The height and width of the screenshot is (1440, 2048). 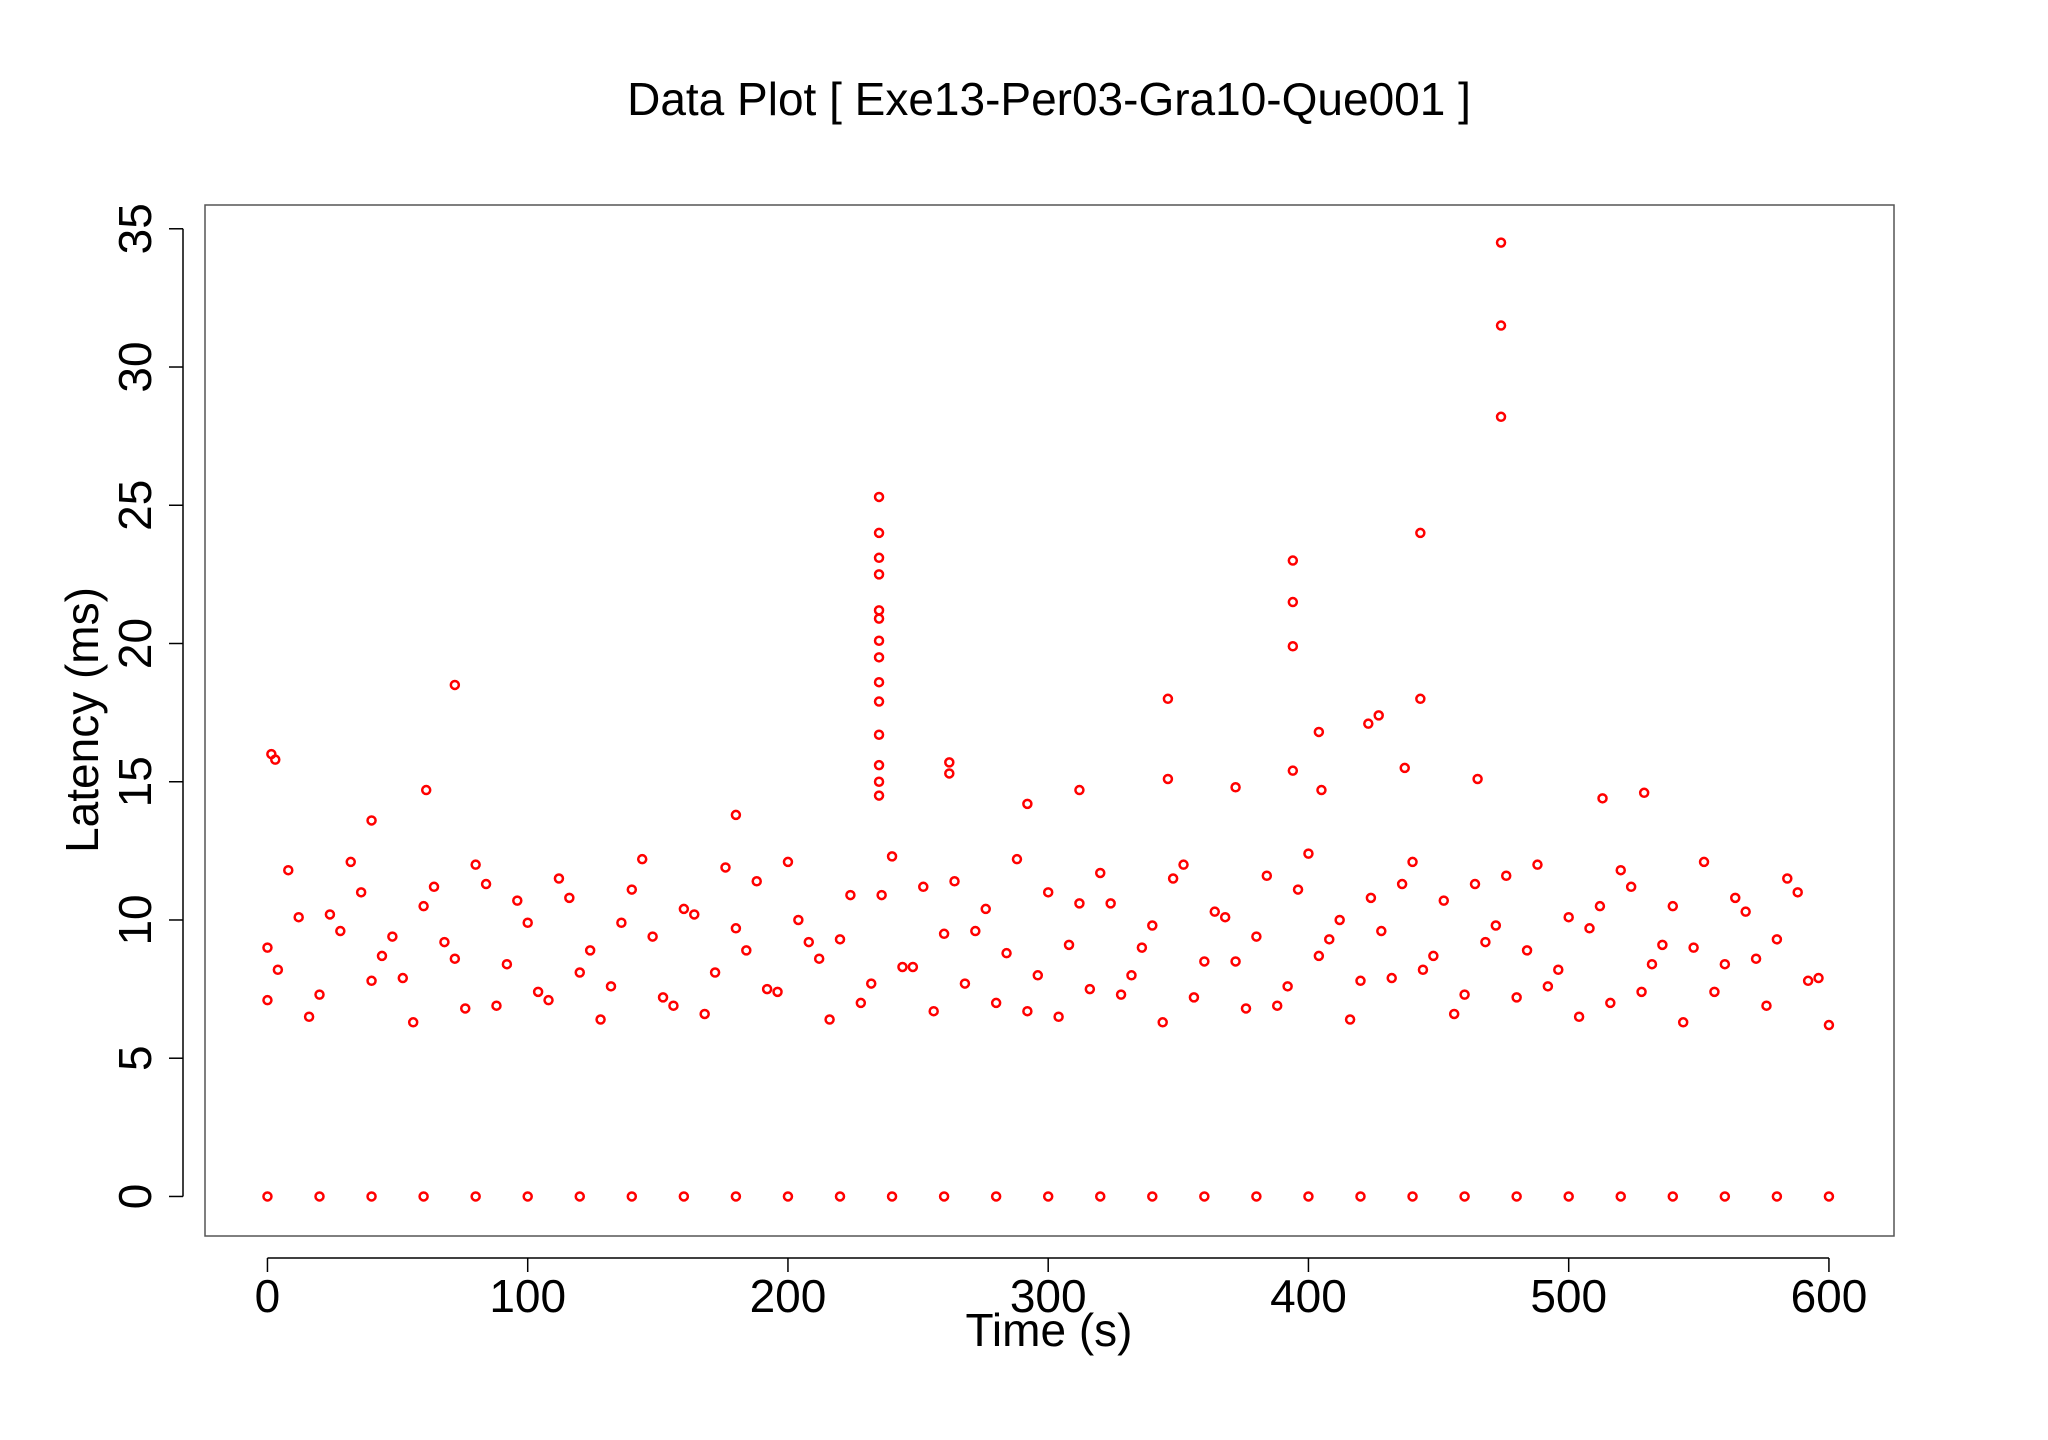 What do you see at coordinates (527, 1296) in the screenshot?
I see `x-tick-label: 100` at bounding box center [527, 1296].